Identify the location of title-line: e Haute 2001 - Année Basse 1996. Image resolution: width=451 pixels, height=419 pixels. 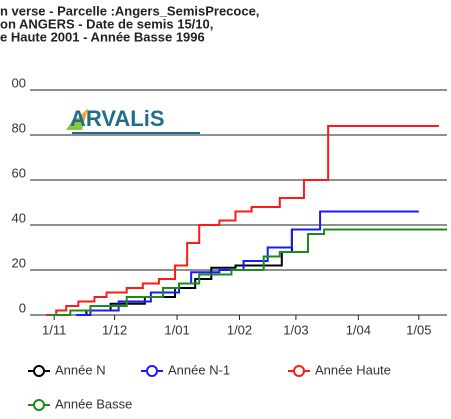
(102, 36).